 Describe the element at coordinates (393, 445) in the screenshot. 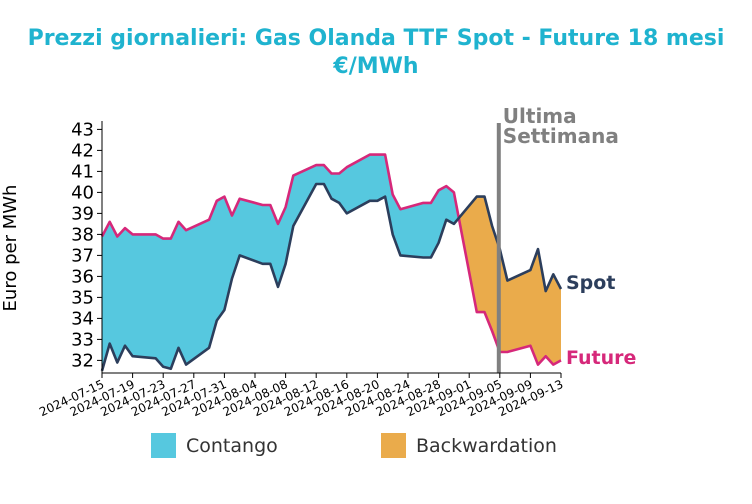

I see `legend-swatch-backwardation` at that location.